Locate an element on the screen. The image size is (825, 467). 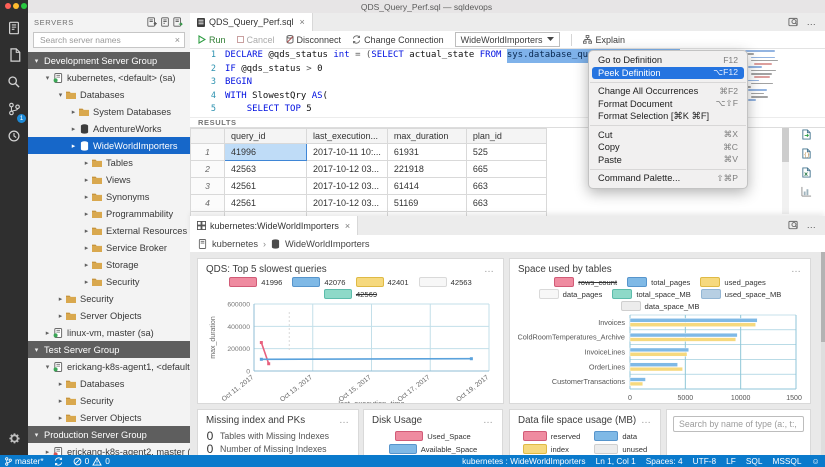
row-number: 4 is located at coordinates (207, 203).